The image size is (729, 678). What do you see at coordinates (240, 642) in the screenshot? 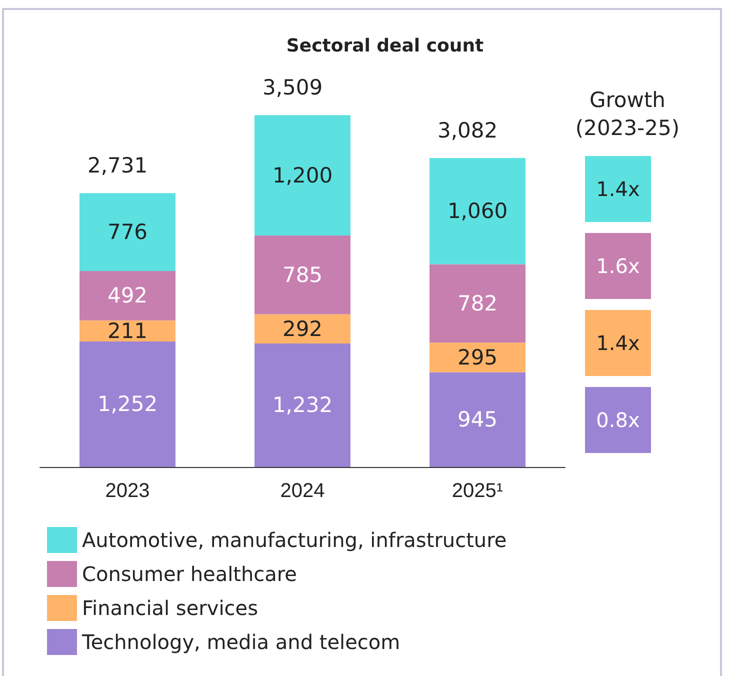
I see `legend-label: Technology, media and telecom` at bounding box center [240, 642].